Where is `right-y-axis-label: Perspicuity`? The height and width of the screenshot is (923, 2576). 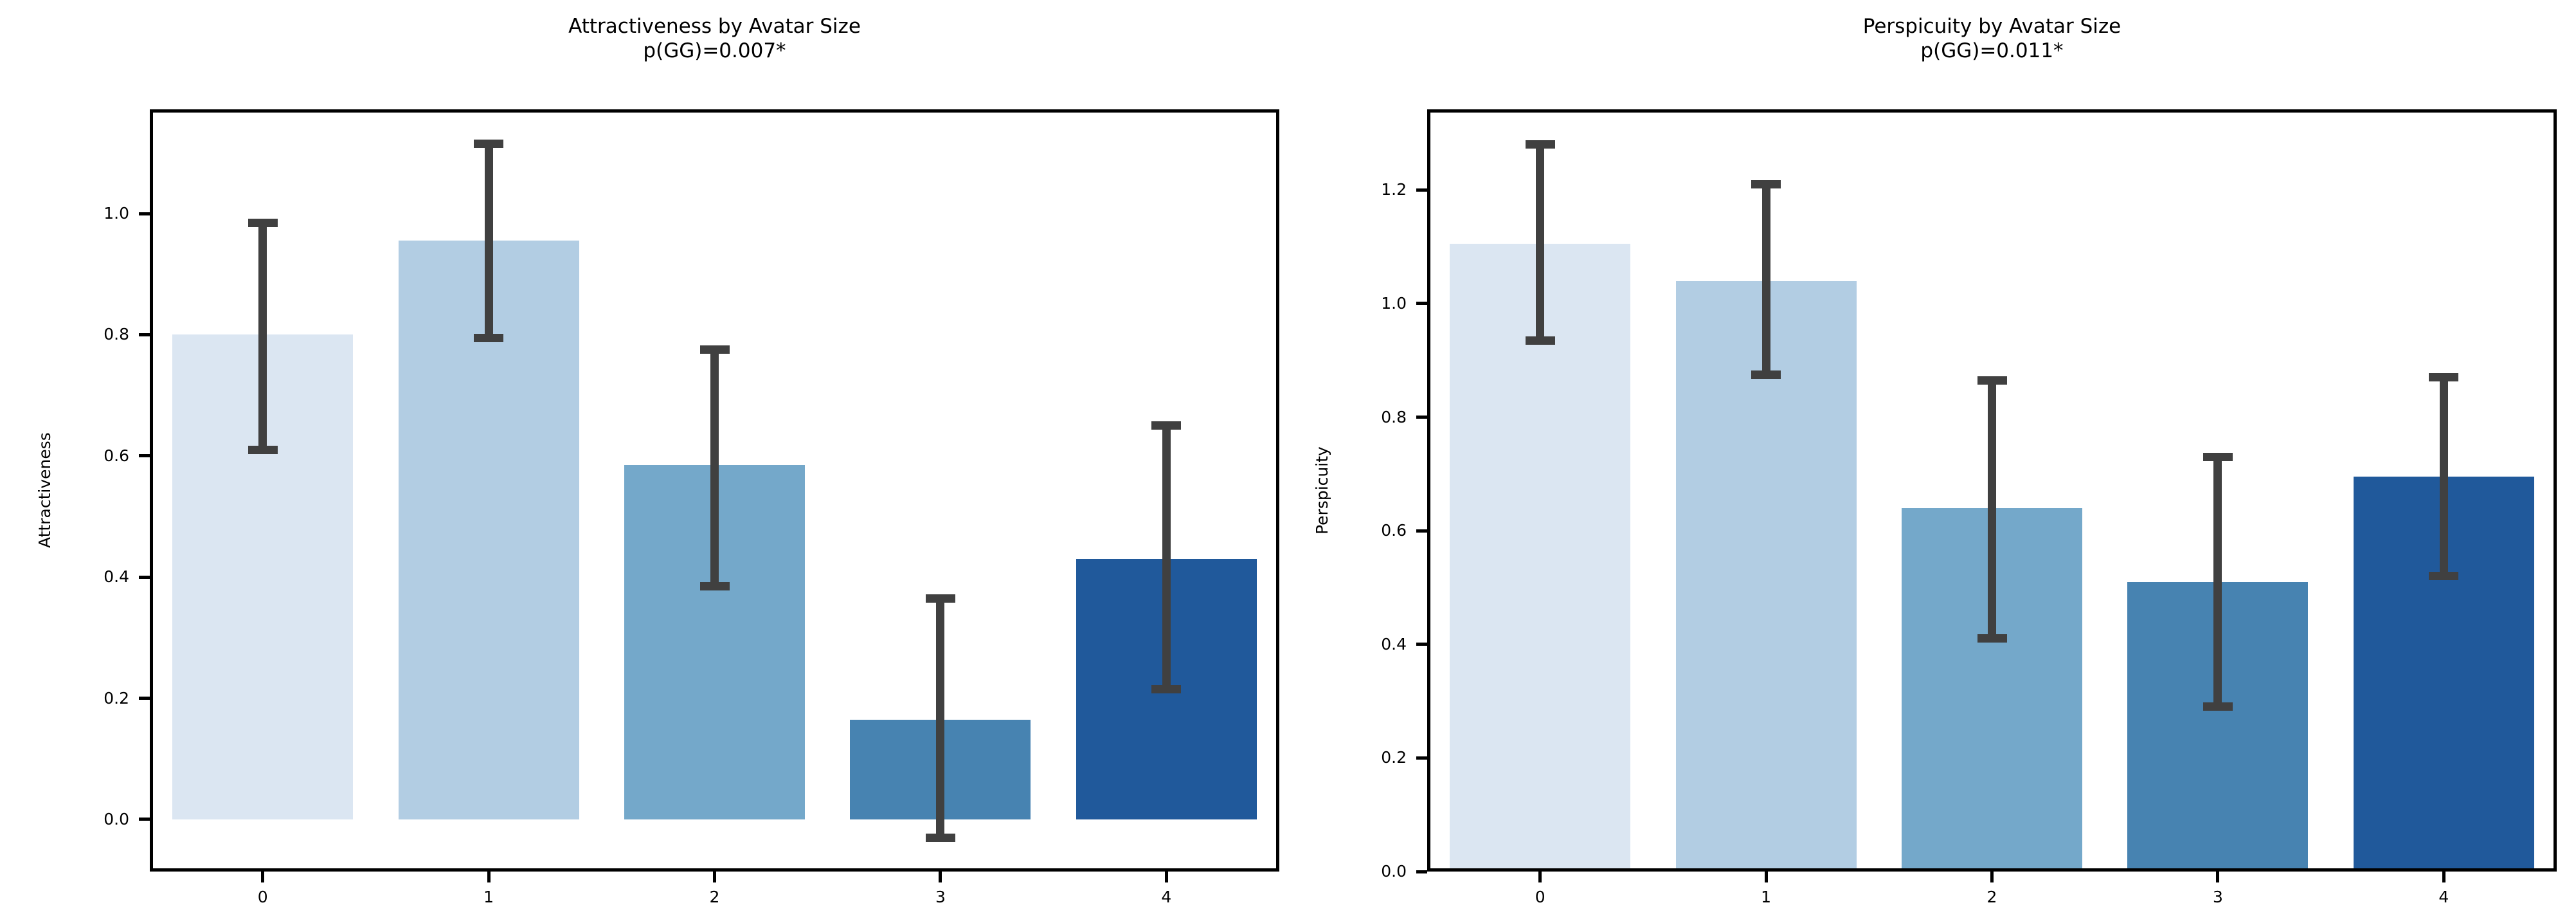
right-y-axis-label: Perspicuity is located at coordinates (1322, 491).